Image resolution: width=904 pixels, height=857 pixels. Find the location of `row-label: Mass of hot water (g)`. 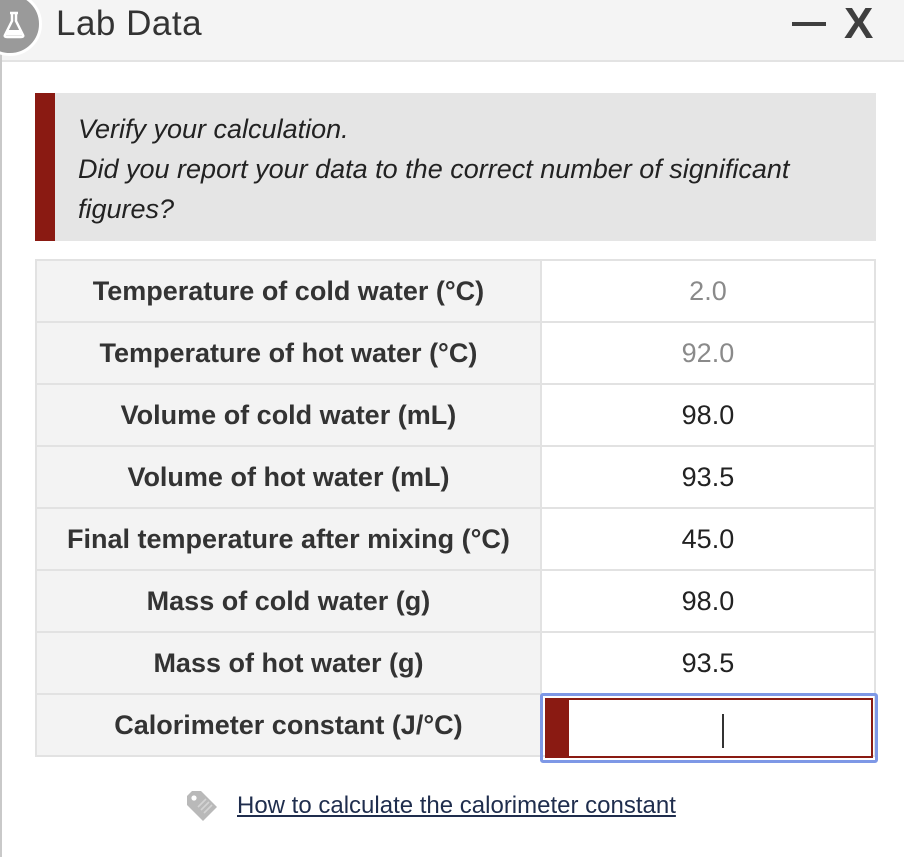

row-label: Mass of hot water (g) is located at coordinates (288, 663).